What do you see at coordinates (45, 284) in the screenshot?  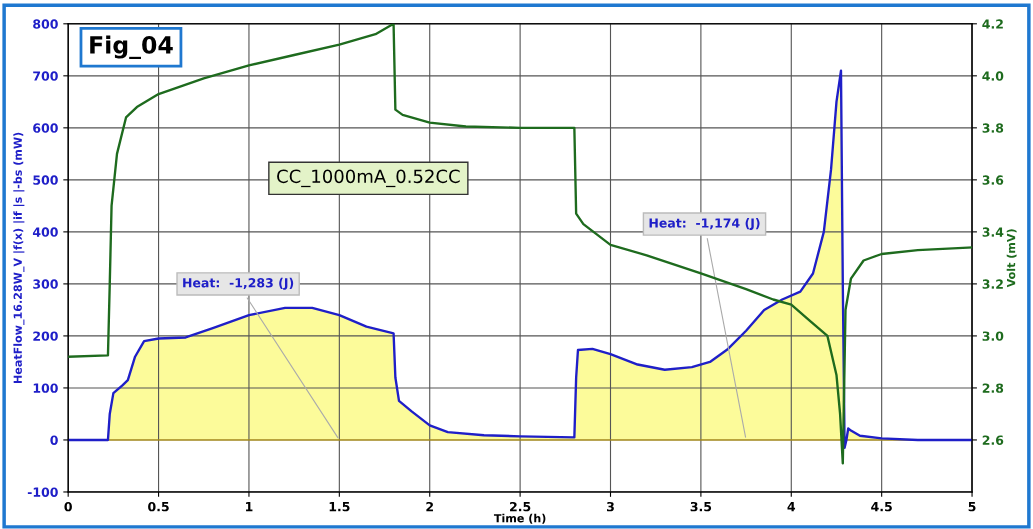 I see `y-tick-label: 300` at bounding box center [45, 284].